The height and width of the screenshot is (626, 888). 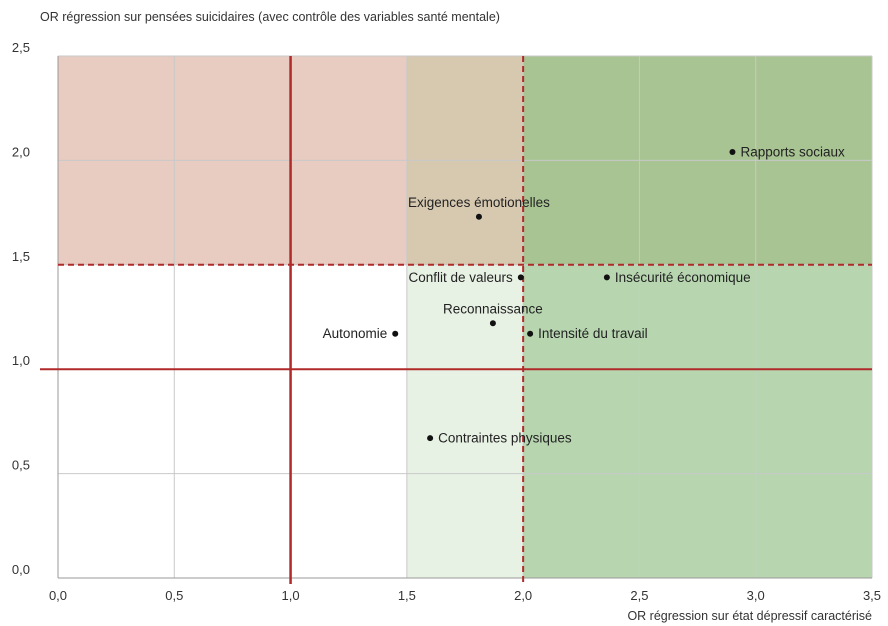 I want to click on data-point-label: Reconnaissance, so click(x=493, y=308).